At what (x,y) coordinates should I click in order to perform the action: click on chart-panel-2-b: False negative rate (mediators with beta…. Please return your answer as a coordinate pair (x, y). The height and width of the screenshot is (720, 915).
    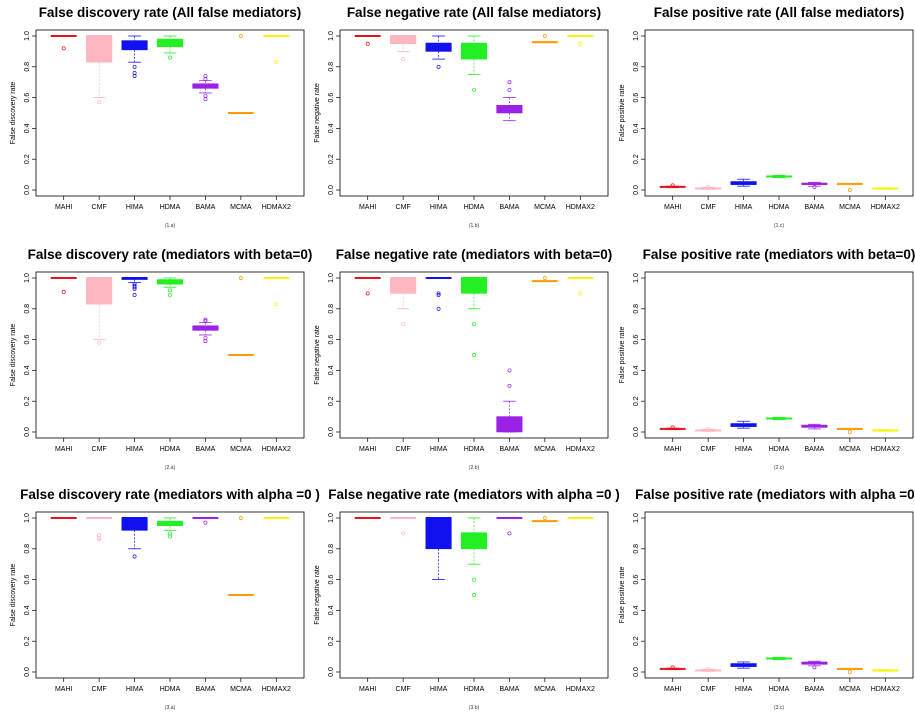
    Looking at the image, I should click on (463, 359).